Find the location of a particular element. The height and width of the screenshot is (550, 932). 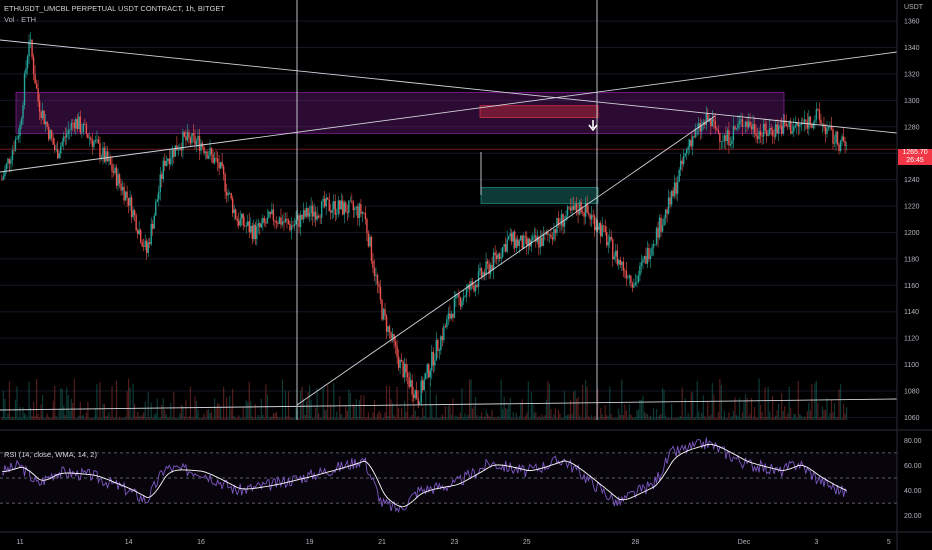

time-tick-label: 23 is located at coordinates (455, 542).